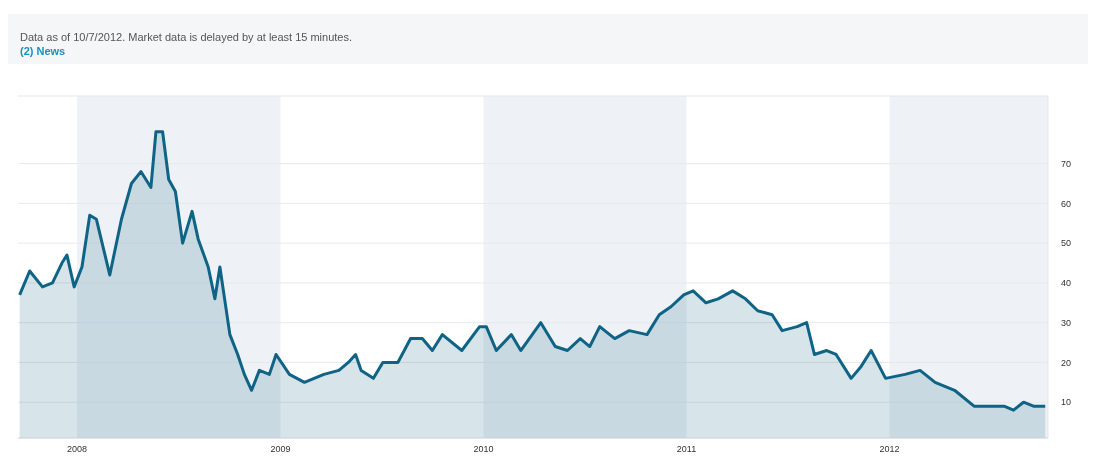 The image size is (1096, 468). Describe the element at coordinates (43, 51) in the screenshot. I see `text: (2) News` at that location.